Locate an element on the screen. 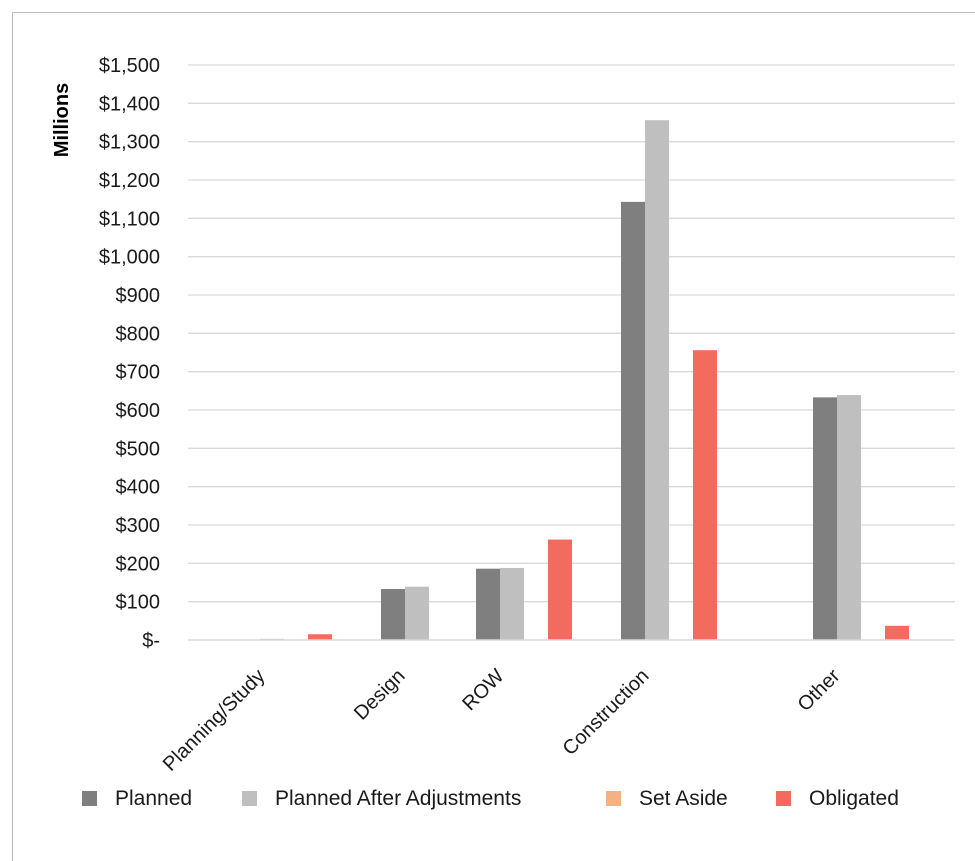 This screenshot has width=975, height=861. bar-planned-after-adjustments-construction is located at coordinates (657, 380).